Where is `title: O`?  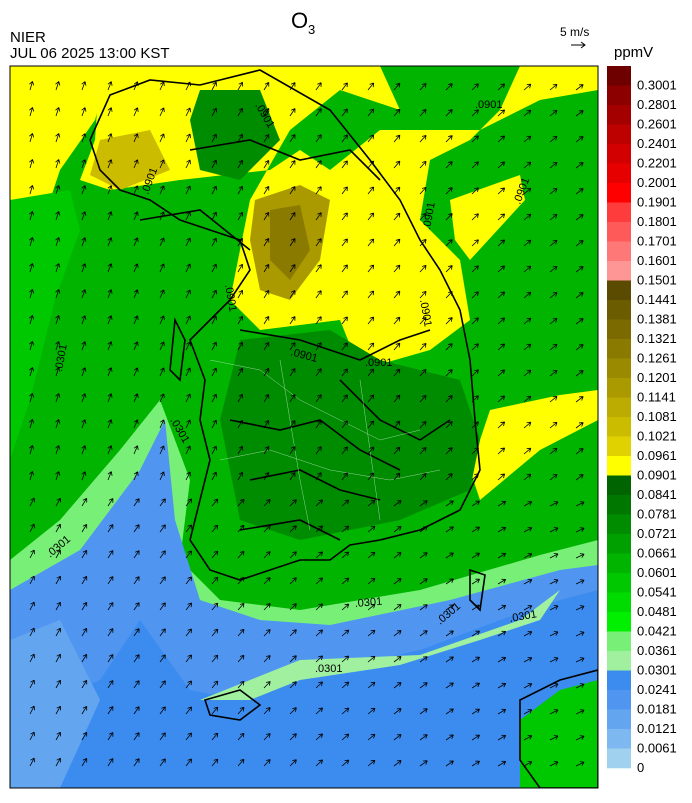
title: O is located at coordinates (299, 20).